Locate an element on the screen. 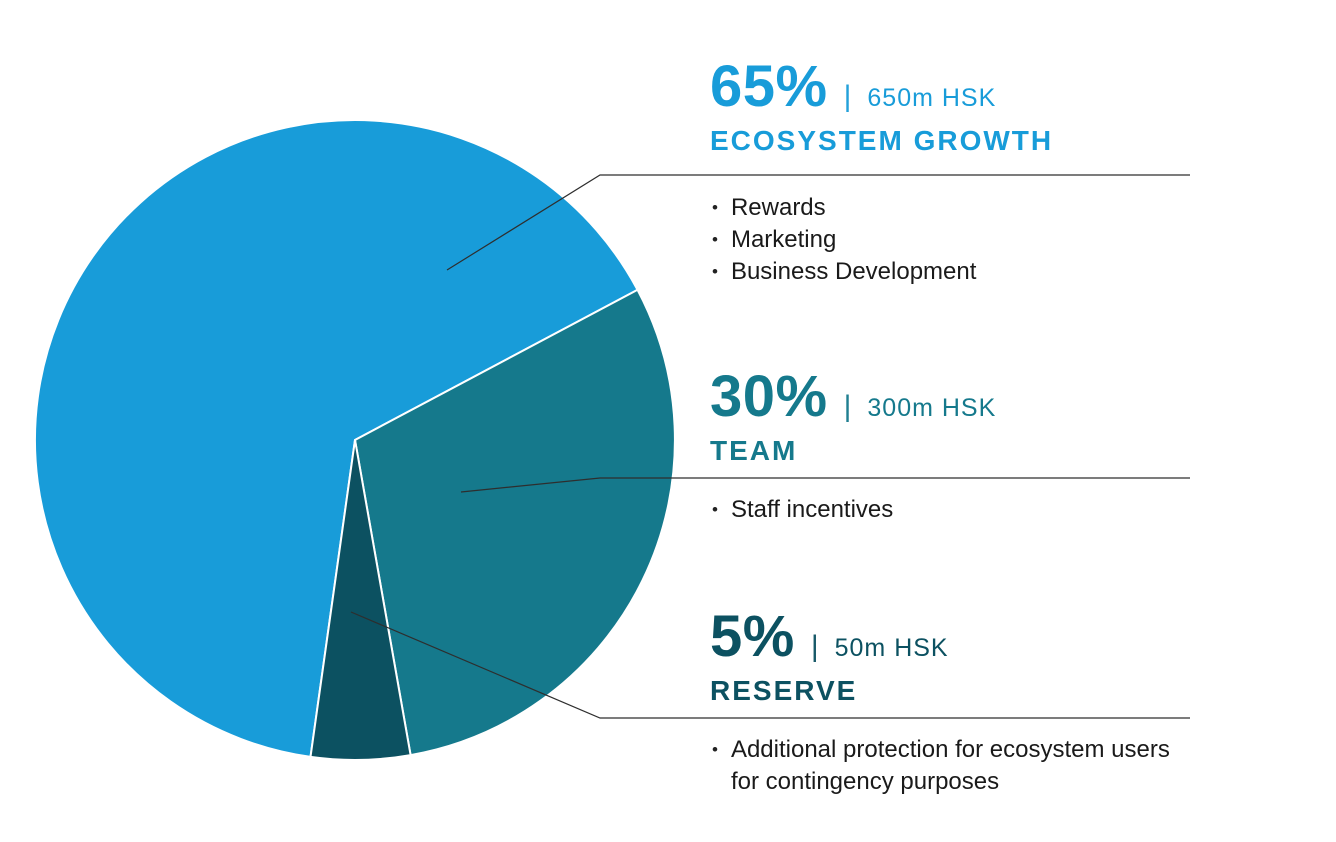 The image size is (1336, 842). slice-title: ECOSYSTEM GROWTH is located at coordinates (882, 140).